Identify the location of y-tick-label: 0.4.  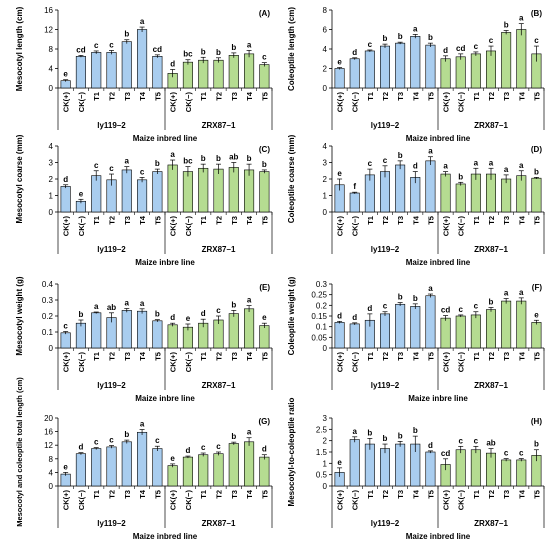
(48, 284).